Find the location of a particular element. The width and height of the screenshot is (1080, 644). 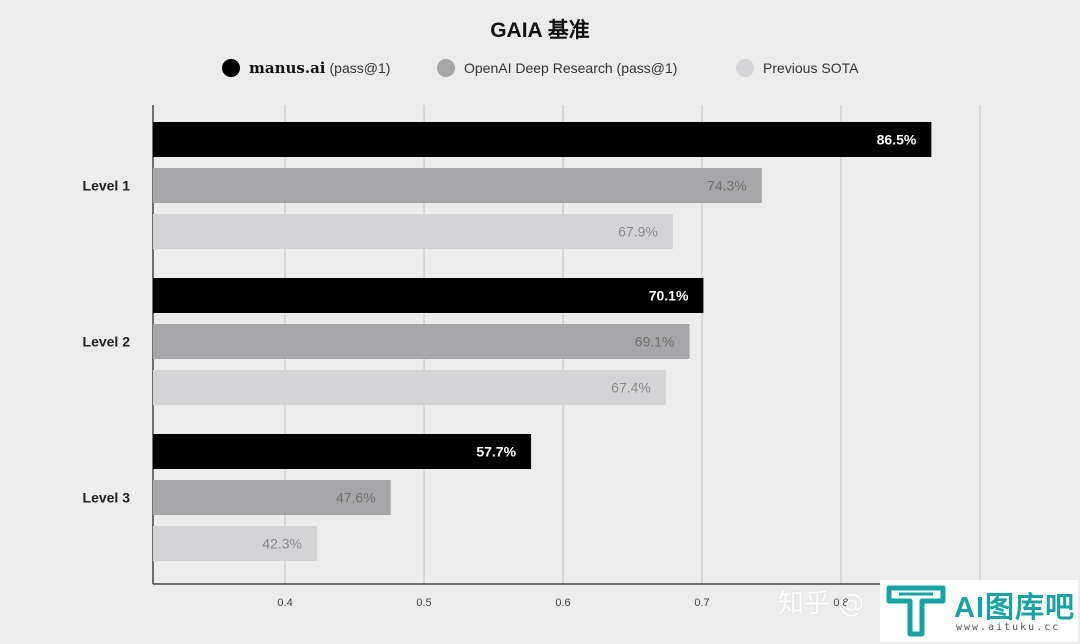

bar-s2-c1 is located at coordinates (409, 387).